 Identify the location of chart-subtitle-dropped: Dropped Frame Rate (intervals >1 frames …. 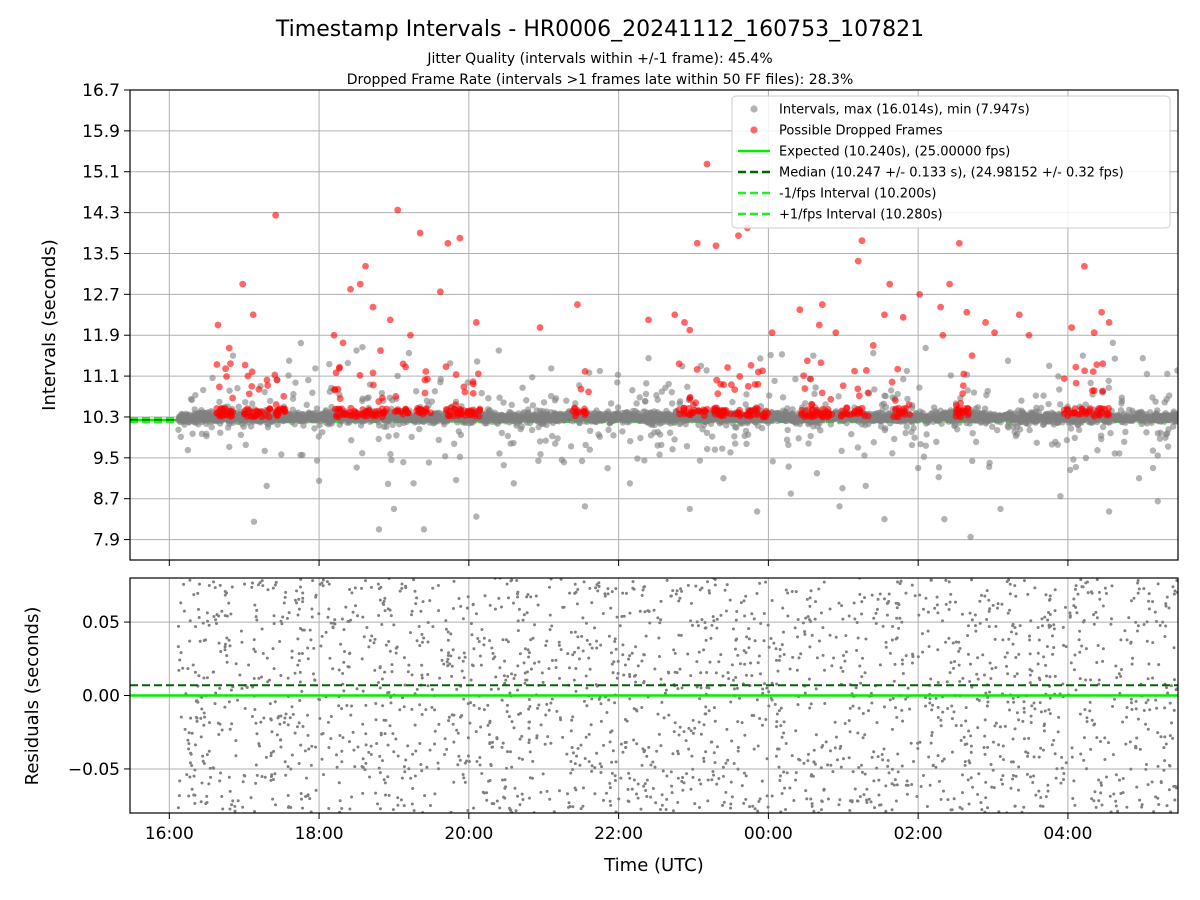
(600, 80).